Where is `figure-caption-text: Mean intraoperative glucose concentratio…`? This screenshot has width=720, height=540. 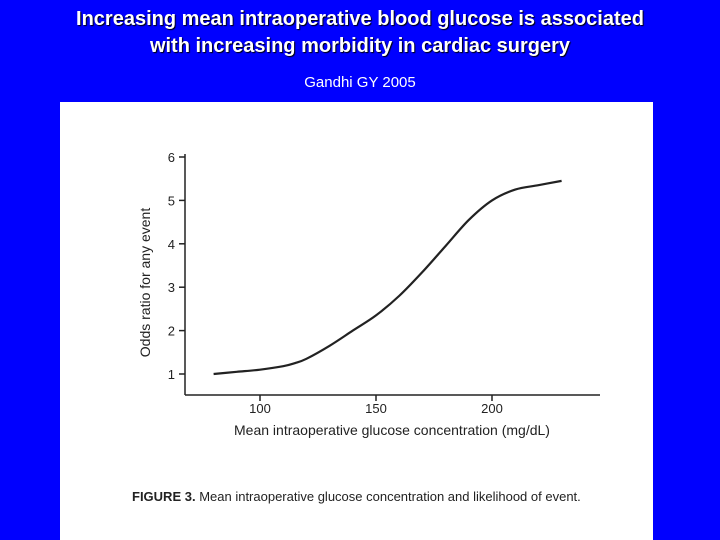
figure-caption-text: Mean intraoperative glucose concentratio… is located at coordinates (388, 496).